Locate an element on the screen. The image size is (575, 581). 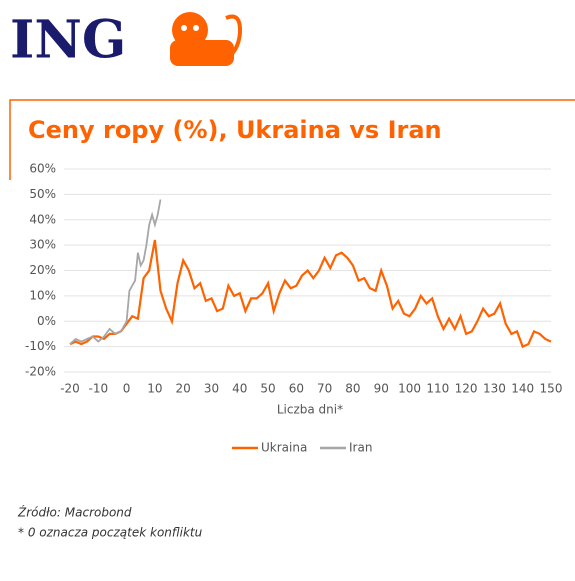
y-tick-label: 60% is located at coordinates (42, 169).